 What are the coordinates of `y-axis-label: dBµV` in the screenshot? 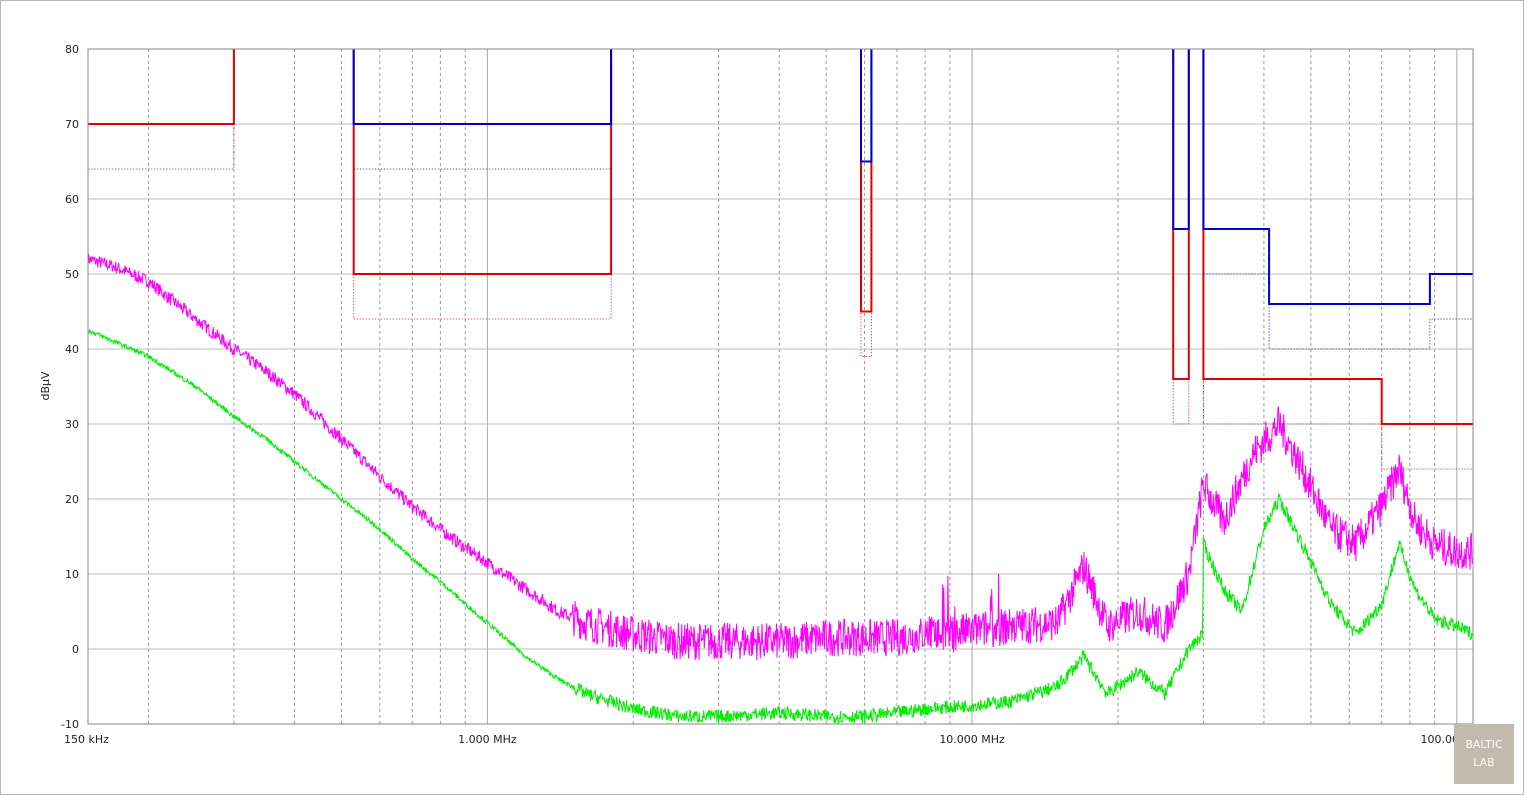 It's located at (45, 386).